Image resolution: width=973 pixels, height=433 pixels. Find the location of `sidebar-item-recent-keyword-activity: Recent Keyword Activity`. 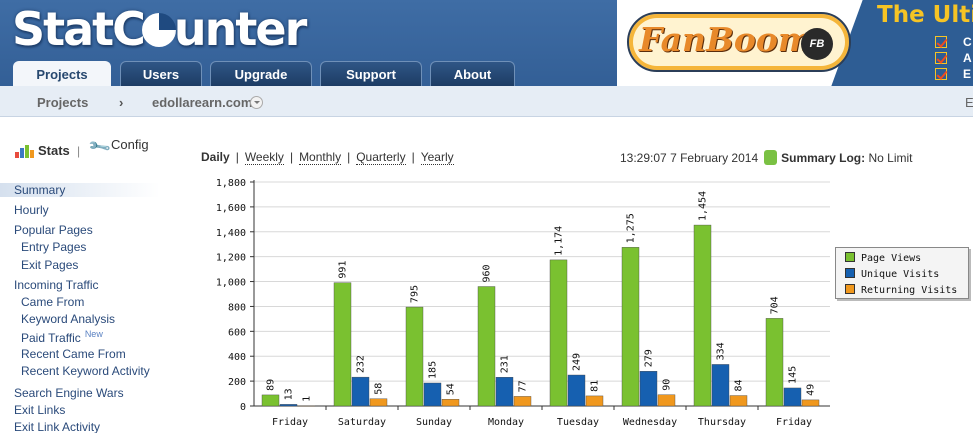

sidebar-item-recent-keyword-activity: Recent Keyword Activity is located at coordinates (85, 371).